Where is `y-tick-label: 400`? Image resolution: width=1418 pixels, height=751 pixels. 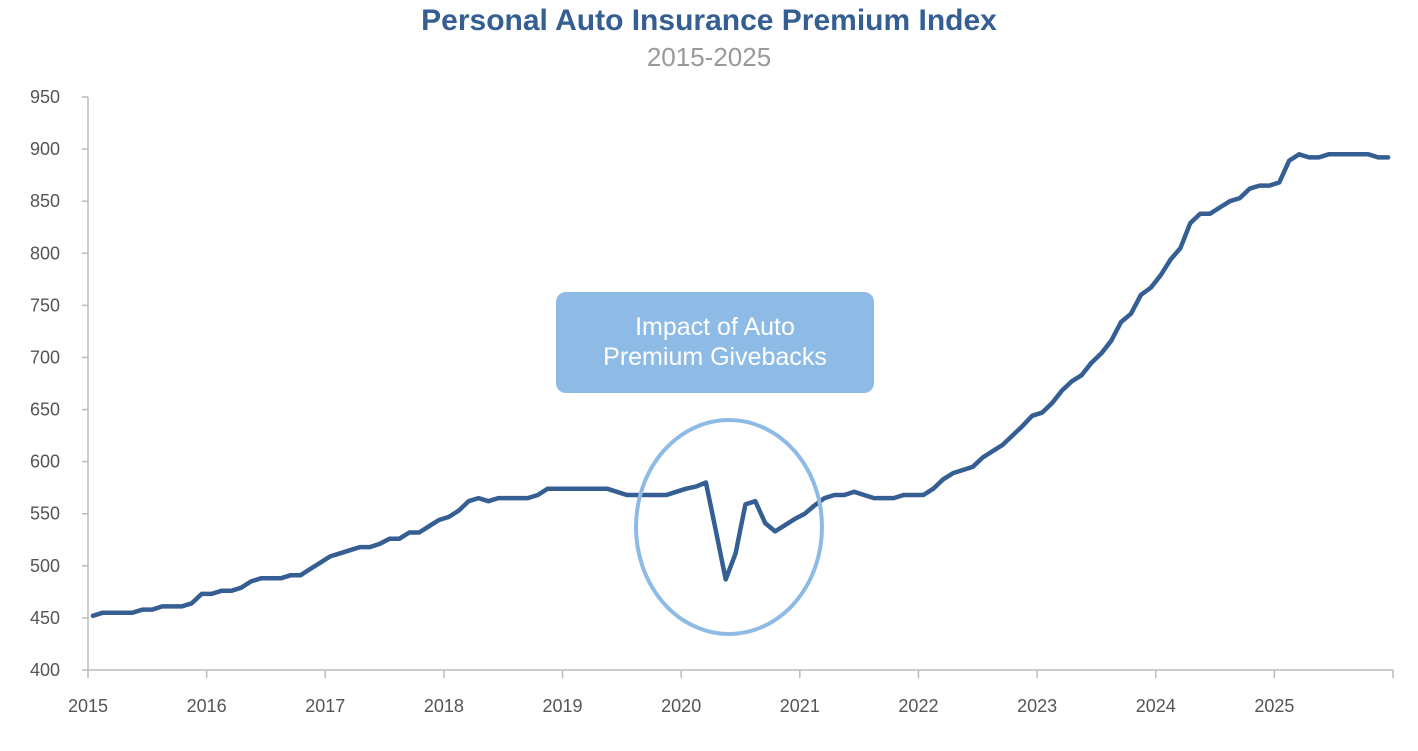 y-tick-label: 400 is located at coordinates (45, 670).